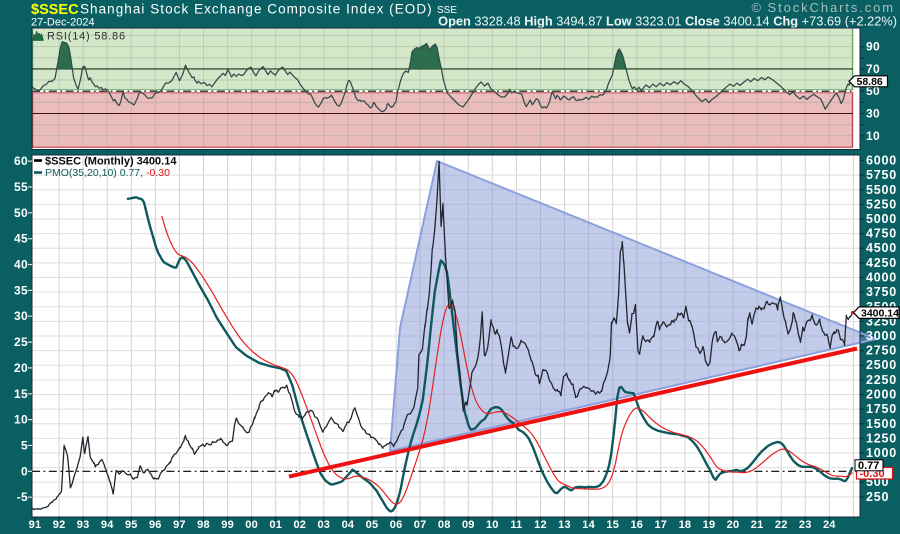 This screenshot has width=900, height=534. I want to click on svg-text: 96, so click(155, 525).